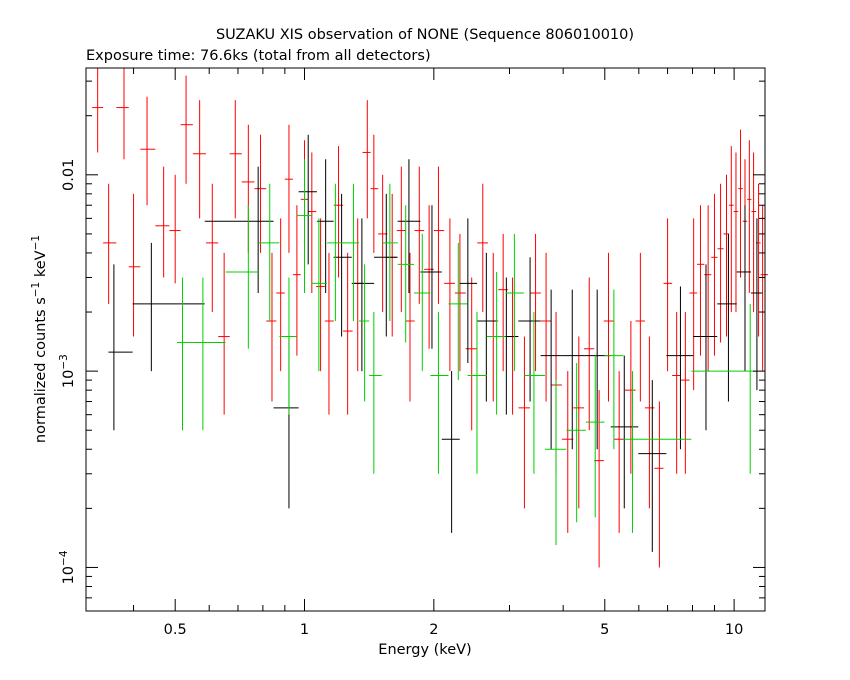 The image size is (850, 680). Describe the element at coordinates (67, 567) in the screenshot. I see `y-tick-label: 10−4` at that location.